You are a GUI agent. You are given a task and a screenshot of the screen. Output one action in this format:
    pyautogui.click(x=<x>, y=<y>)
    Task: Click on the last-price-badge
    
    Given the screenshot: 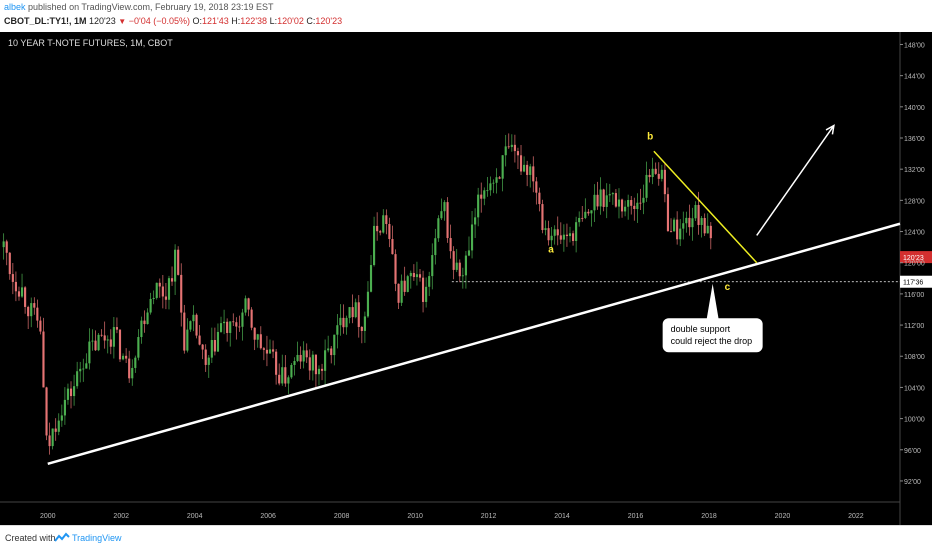 What is the action you would take?
    pyautogui.click(x=916, y=257)
    